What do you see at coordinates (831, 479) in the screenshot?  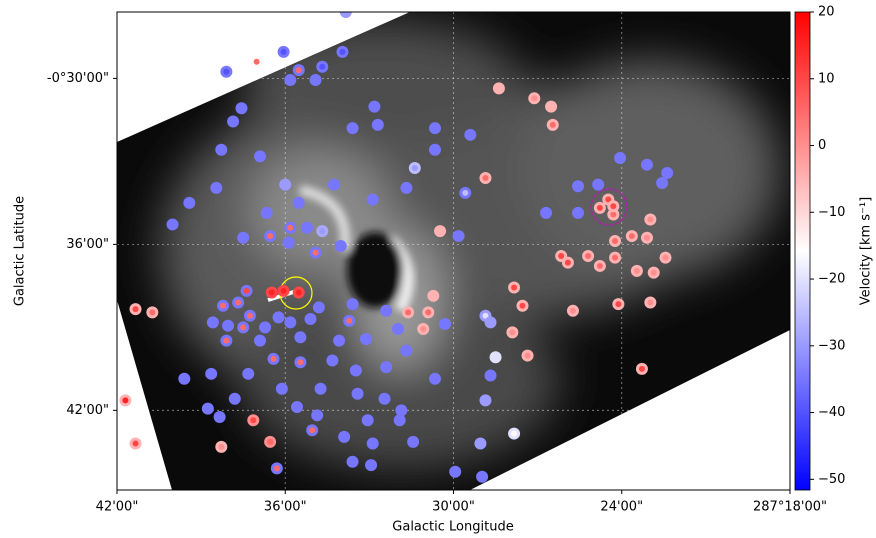 I see `colorbar-tick-label: −50` at bounding box center [831, 479].